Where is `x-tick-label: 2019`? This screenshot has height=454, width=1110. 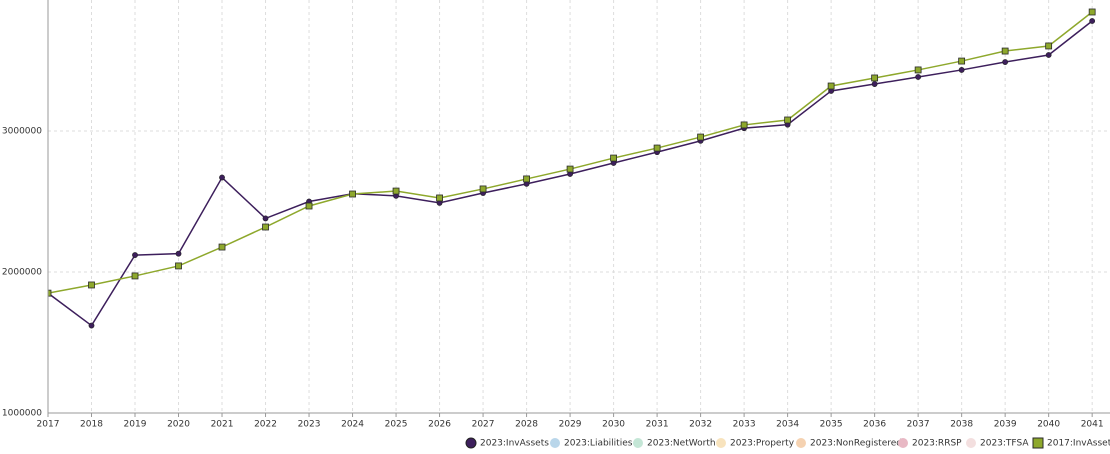
x-tick-label: 2019 is located at coordinates (135, 425).